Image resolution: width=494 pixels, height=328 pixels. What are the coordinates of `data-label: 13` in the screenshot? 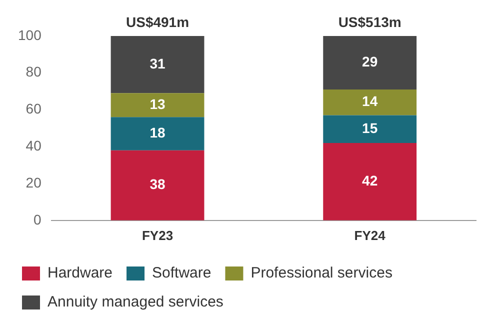 It's located at (158, 104).